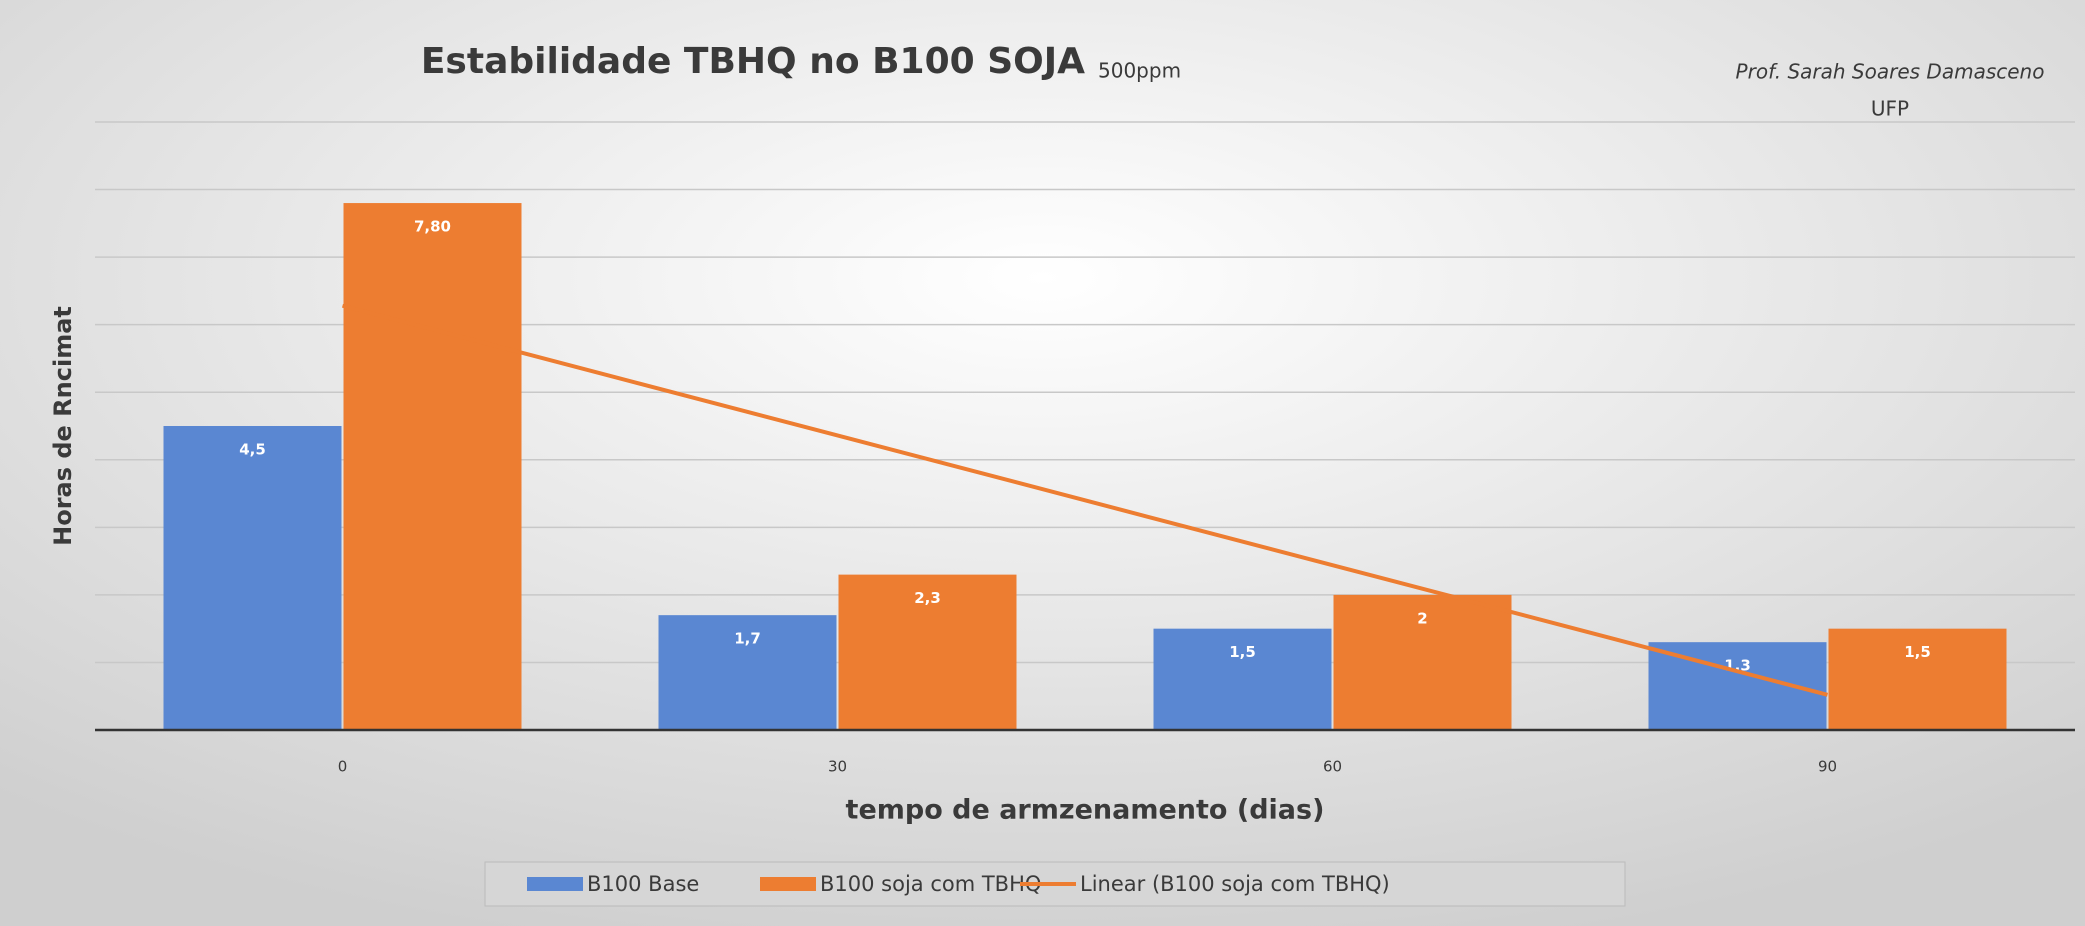 This screenshot has height=926, width=2085. What do you see at coordinates (1890, 109) in the screenshot?
I see `institution: UFP` at bounding box center [1890, 109].